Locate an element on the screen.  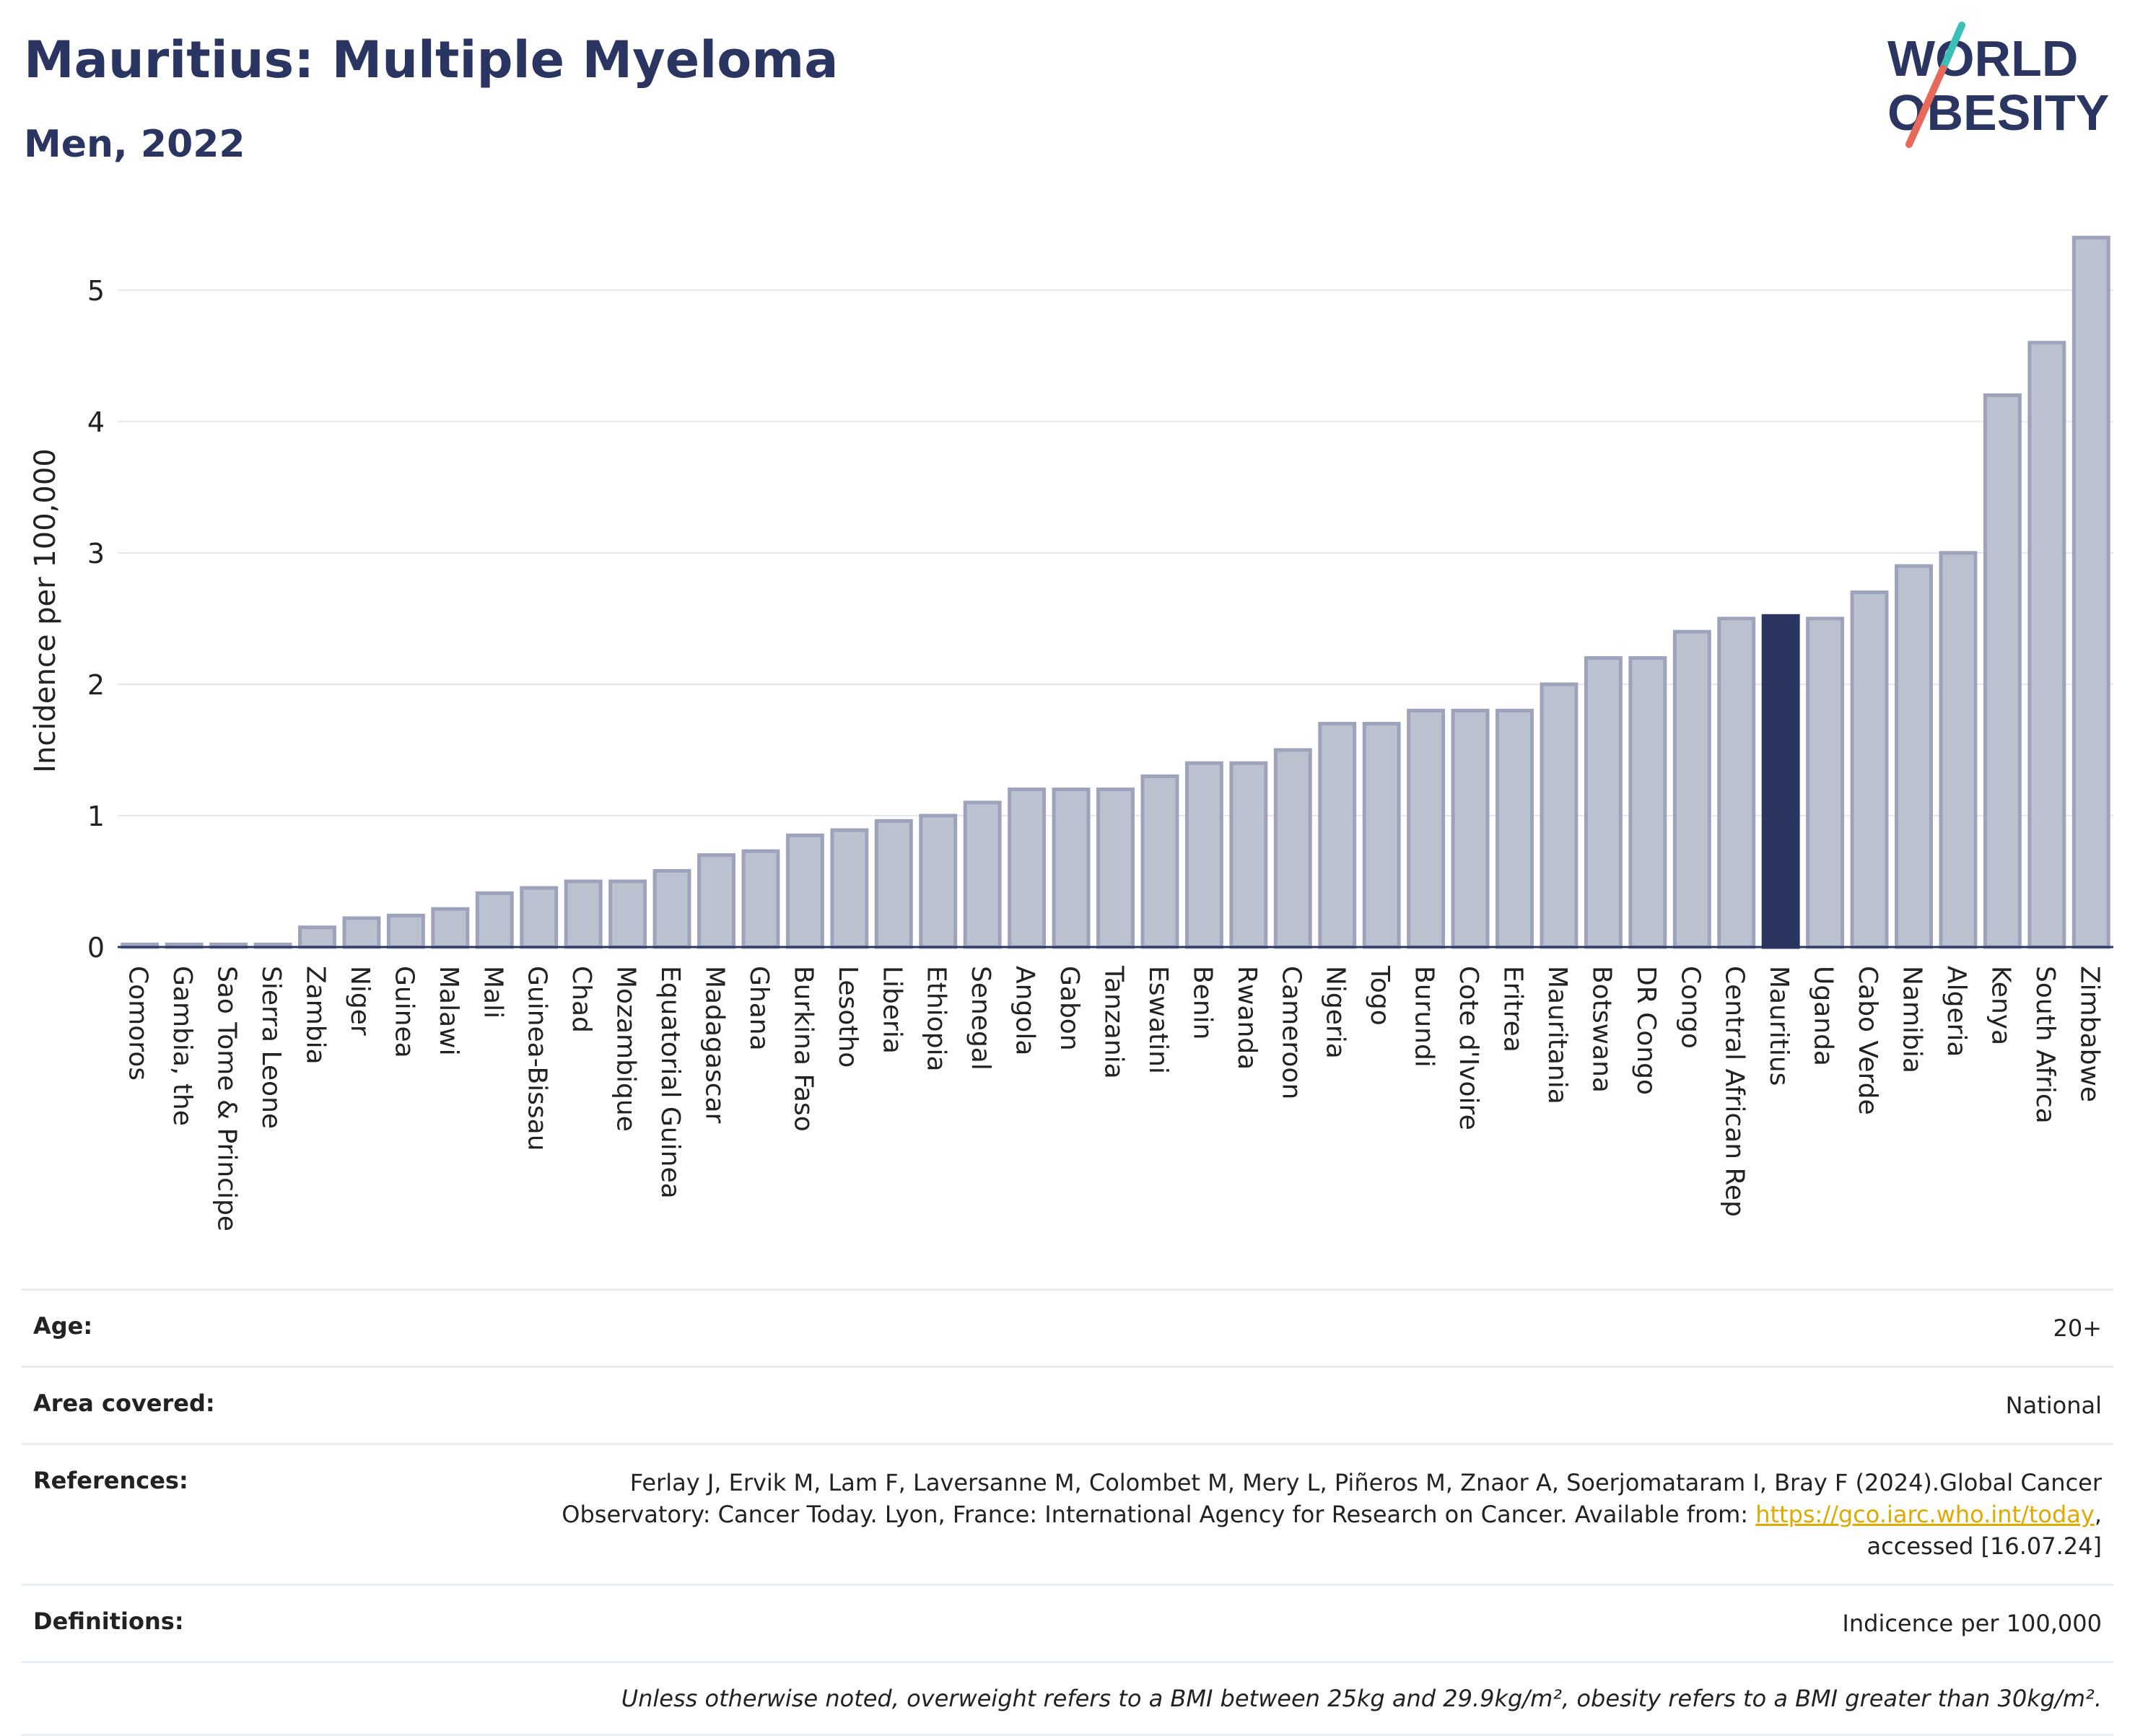
x-tick-label: Sao Tome & Principe is located at coordinates (227, 1098).